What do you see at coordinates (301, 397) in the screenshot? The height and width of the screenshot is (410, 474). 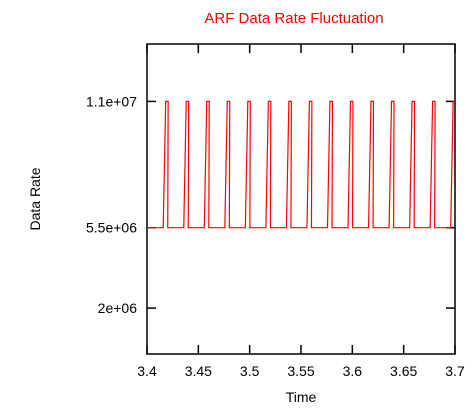 I see `x-axis-label: Time` at bounding box center [301, 397].